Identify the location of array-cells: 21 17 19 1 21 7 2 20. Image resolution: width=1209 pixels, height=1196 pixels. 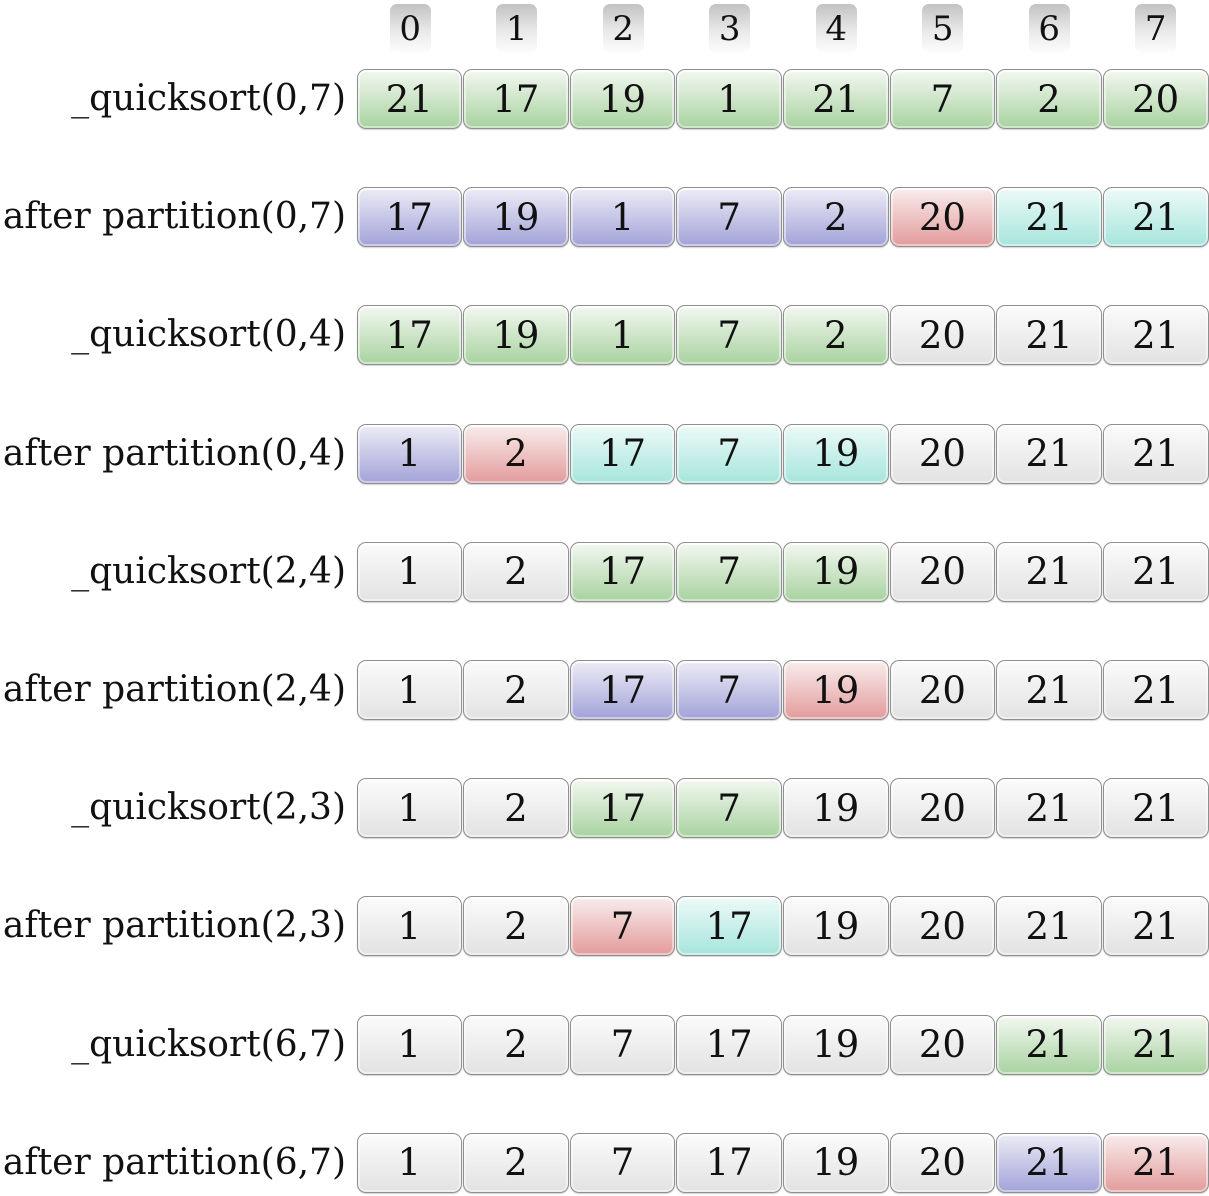
(782, 99).